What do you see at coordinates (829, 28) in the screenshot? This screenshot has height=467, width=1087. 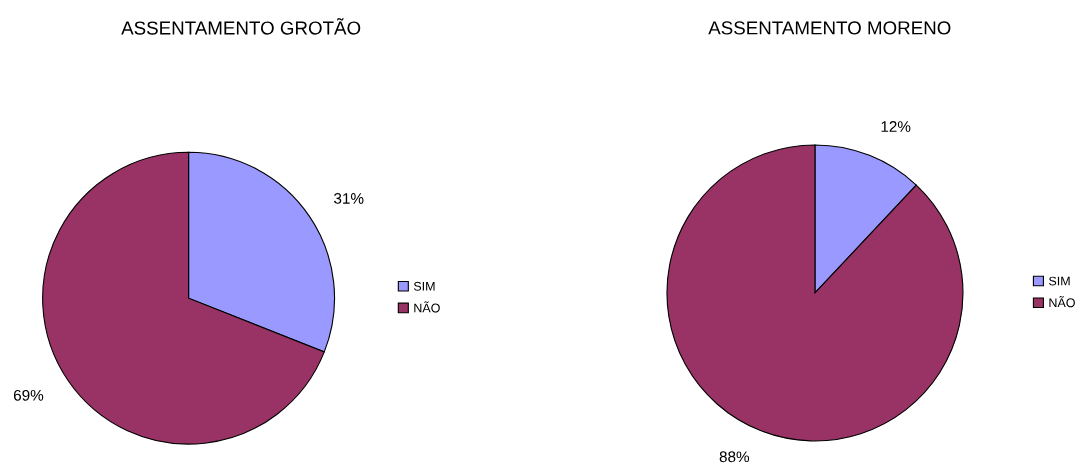 I see `chart-title: ASSENTAMENTO MORENO` at bounding box center [829, 28].